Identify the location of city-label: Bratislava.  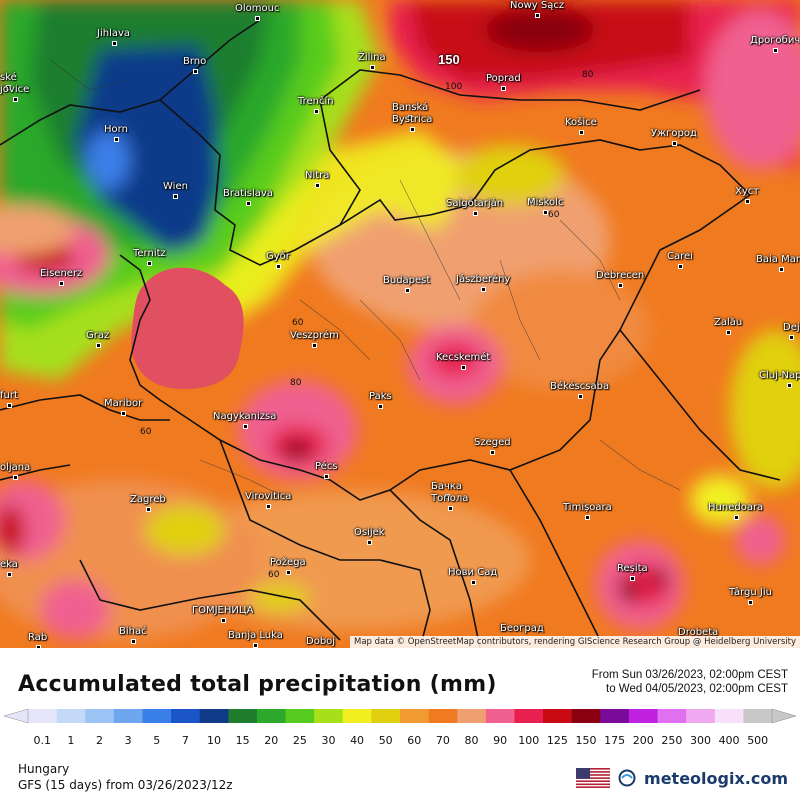
(248, 197).